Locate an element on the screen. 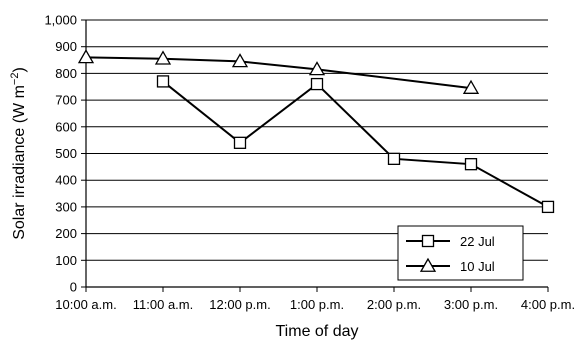 The height and width of the screenshot is (341, 584). y-tick-label: 800 is located at coordinates (66, 73).